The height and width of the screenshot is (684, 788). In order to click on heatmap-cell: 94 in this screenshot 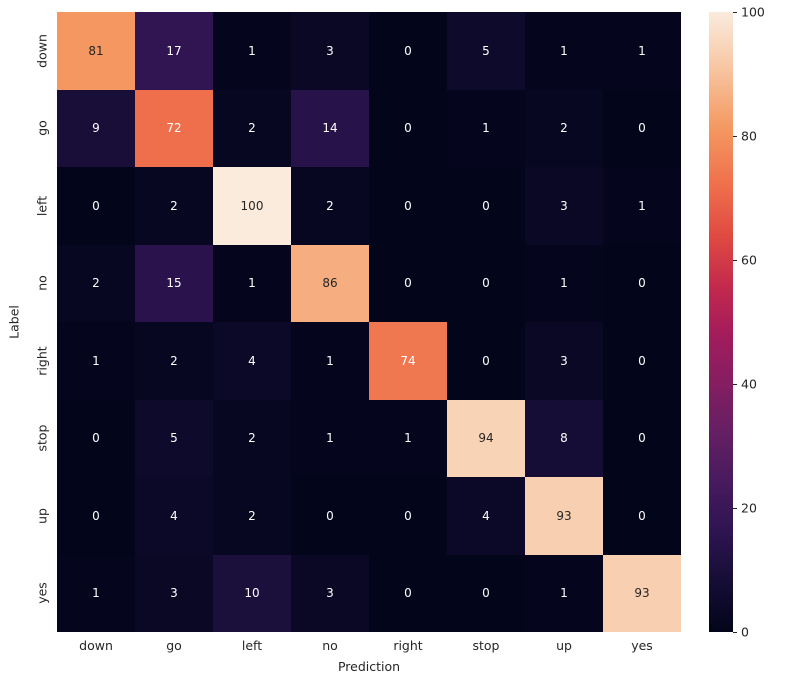, I will do `click(486, 438)`.